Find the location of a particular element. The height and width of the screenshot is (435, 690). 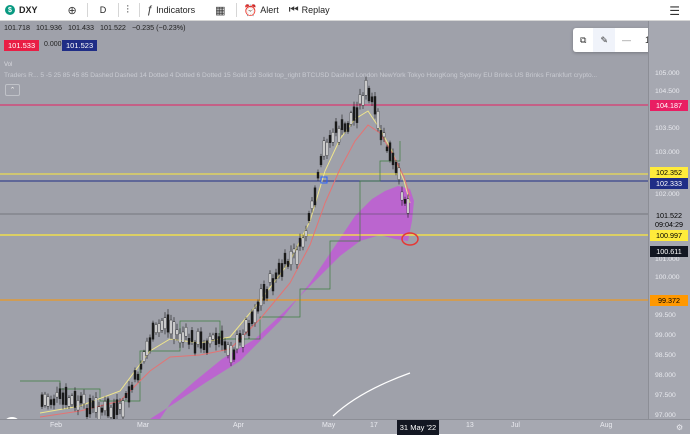

separator is located at coordinates (236, 10).